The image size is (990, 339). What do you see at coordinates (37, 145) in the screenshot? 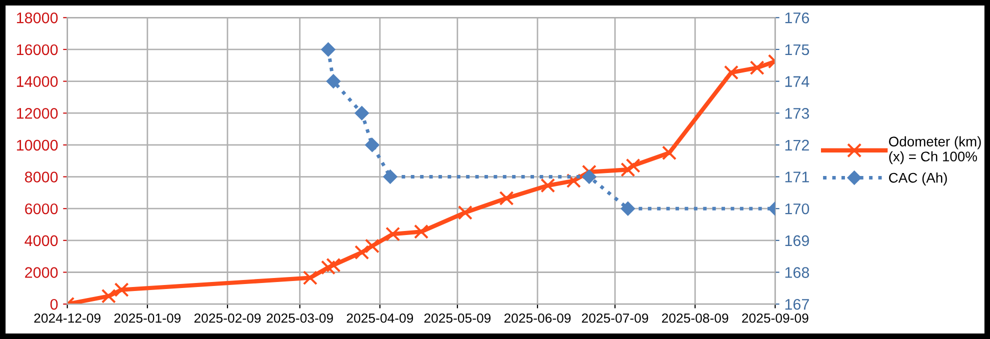
I see `y-tick-label: 10000` at bounding box center [37, 145].